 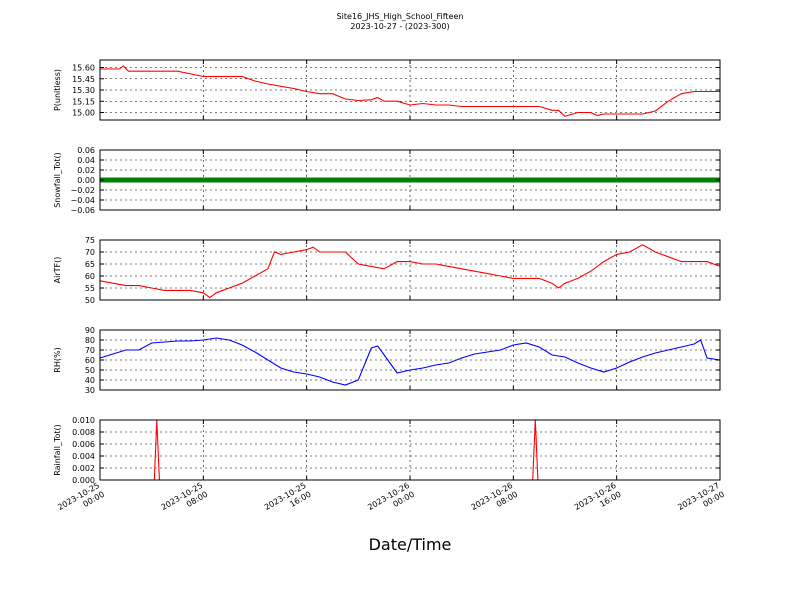 I want to click on panel-2-ytick-label-4: 70, so click(x=90, y=252).